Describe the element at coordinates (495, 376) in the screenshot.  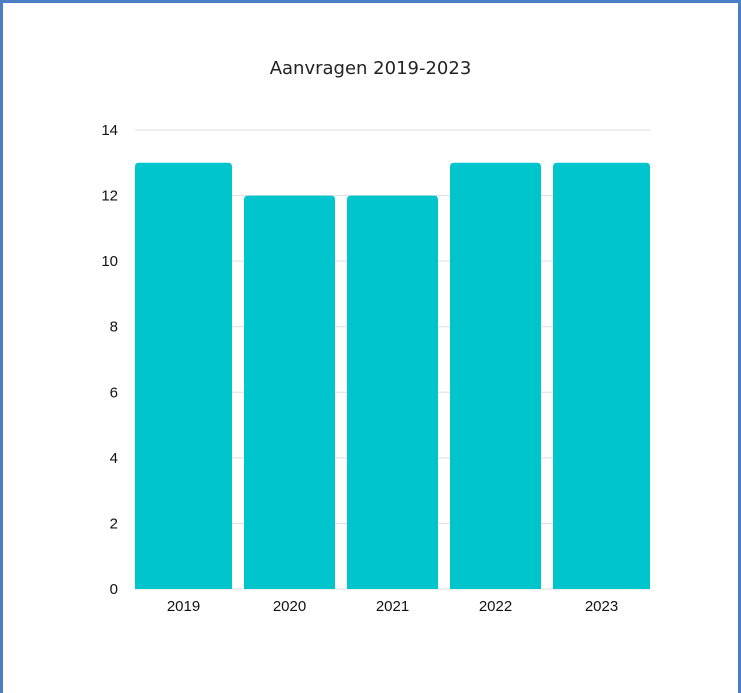
I see `bar-2022` at that location.